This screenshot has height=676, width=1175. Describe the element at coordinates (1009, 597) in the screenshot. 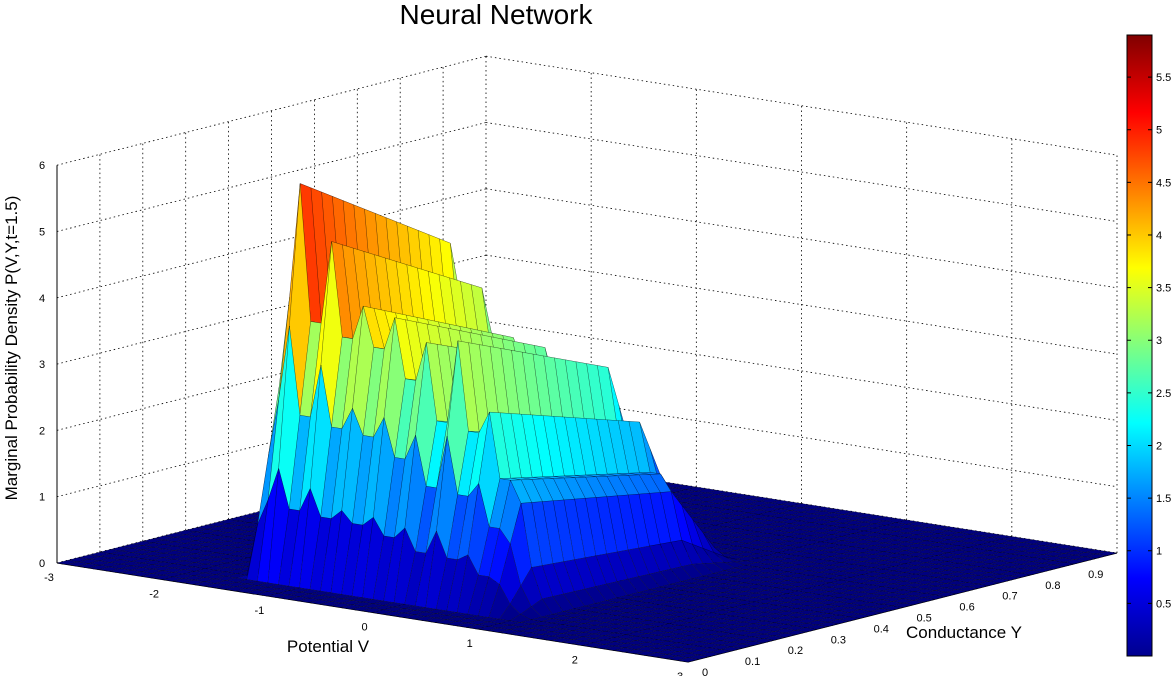

I see `y-tick-label: 0.7` at that location.